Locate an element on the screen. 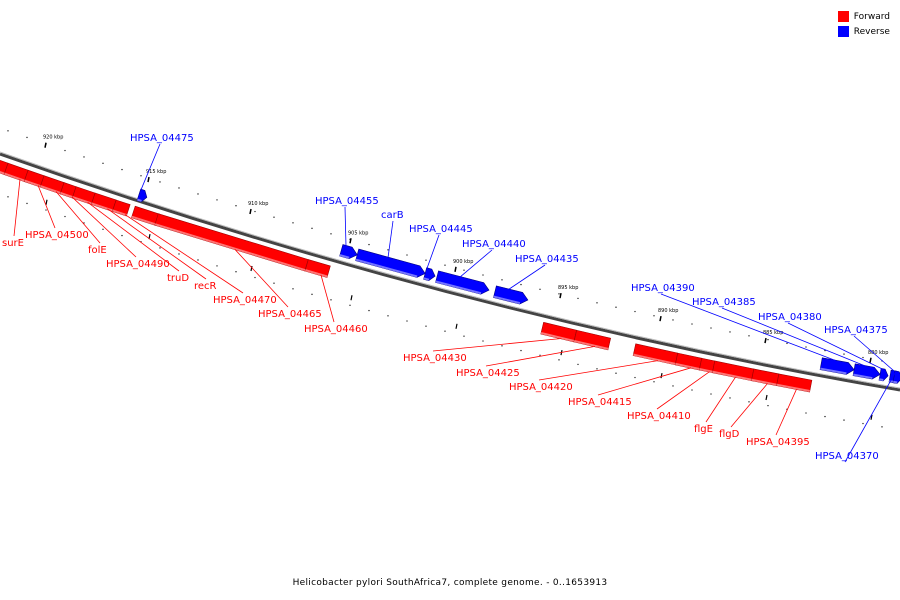 Image resolution: width=900 pixels, height=600 pixels. legend-forward: Forward is located at coordinates (863, 16).